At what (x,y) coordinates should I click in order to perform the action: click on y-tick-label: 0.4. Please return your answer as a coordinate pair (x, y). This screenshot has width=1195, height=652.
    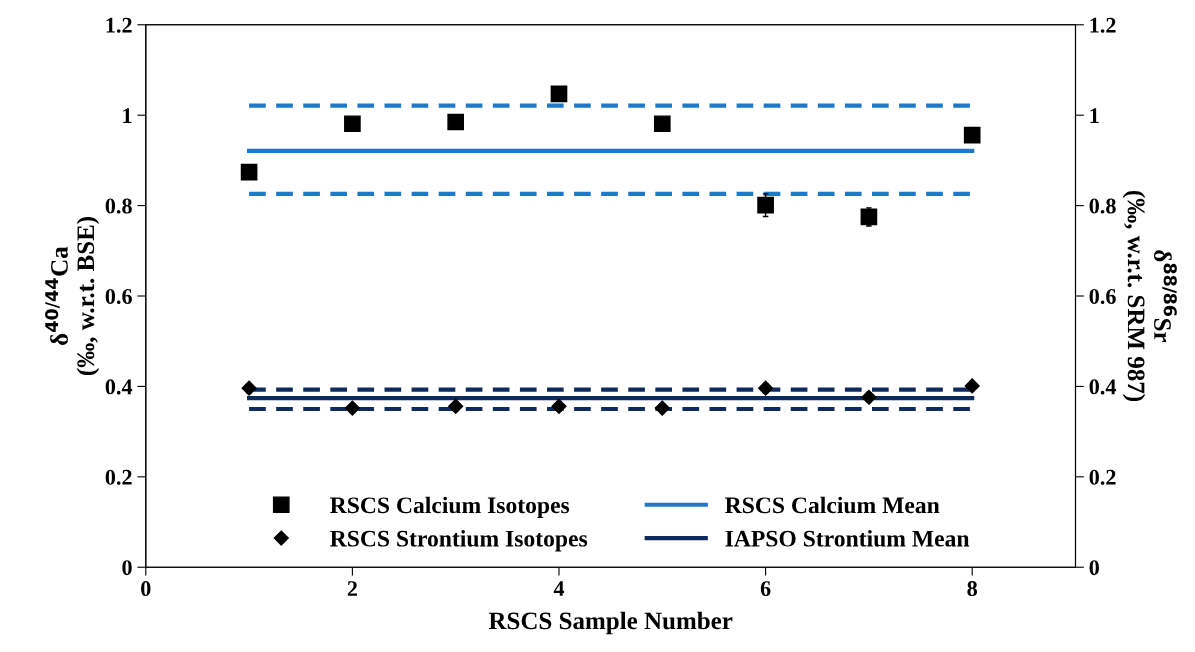
    Looking at the image, I should click on (119, 387).